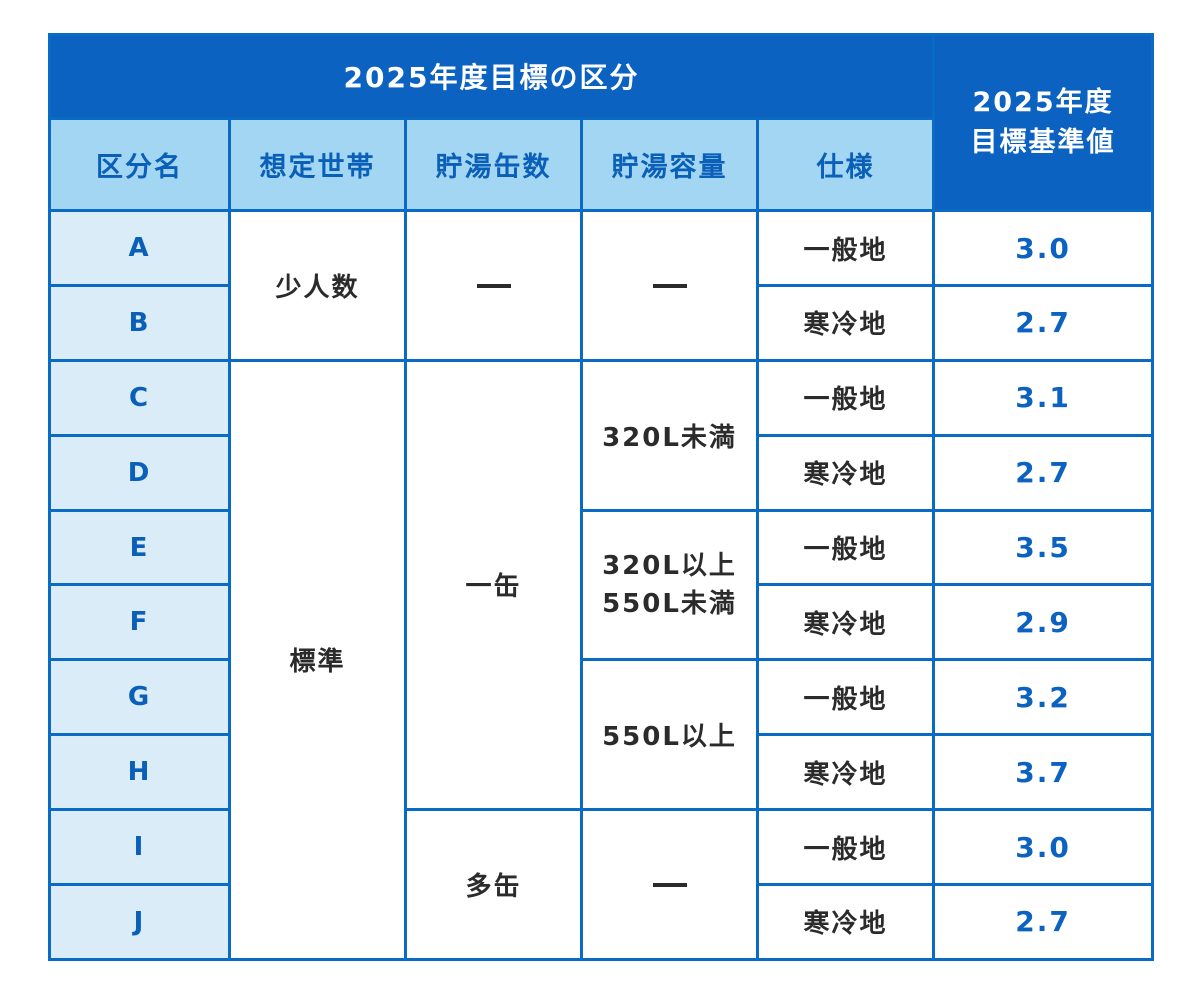  What do you see at coordinates (139, 697) in the screenshot?
I see `category-code: G` at bounding box center [139, 697].